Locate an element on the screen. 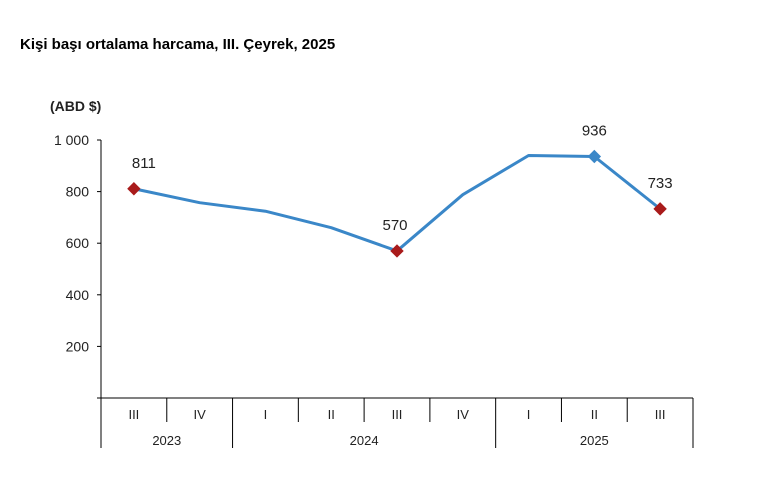  y-tick-label: 800 is located at coordinates (78, 192).